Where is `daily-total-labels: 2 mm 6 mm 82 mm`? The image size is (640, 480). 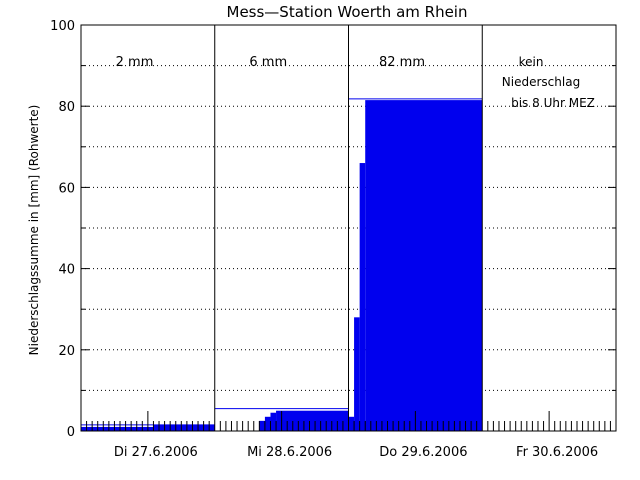
daily-total-labels: 2 mm 6 mm 82 mm is located at coordinates (270, 62).